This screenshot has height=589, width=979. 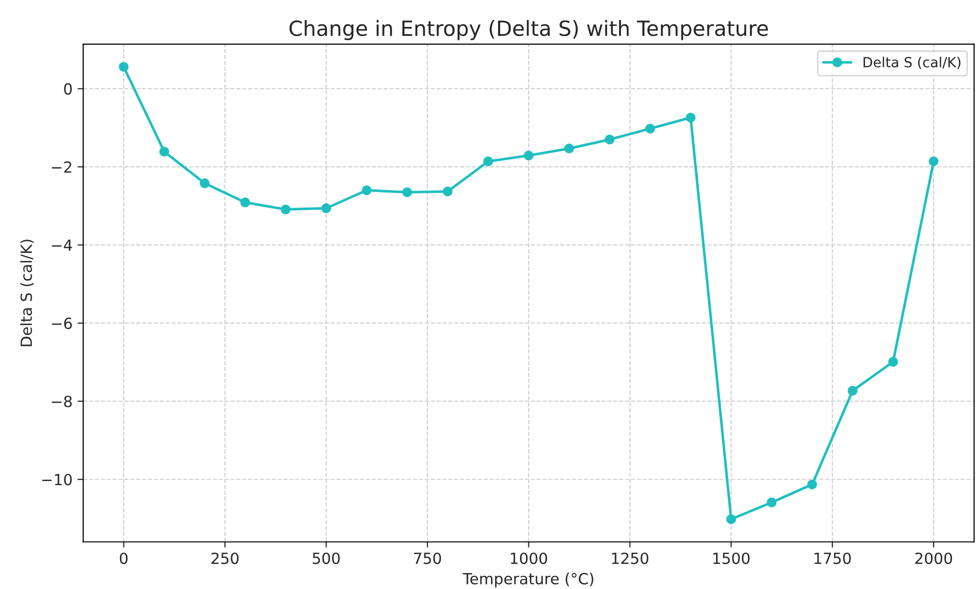 What do you see at coordinates (57, 480) in the screenshot?
I see `y-tick-label: −10` at bounding box center [57, 480].